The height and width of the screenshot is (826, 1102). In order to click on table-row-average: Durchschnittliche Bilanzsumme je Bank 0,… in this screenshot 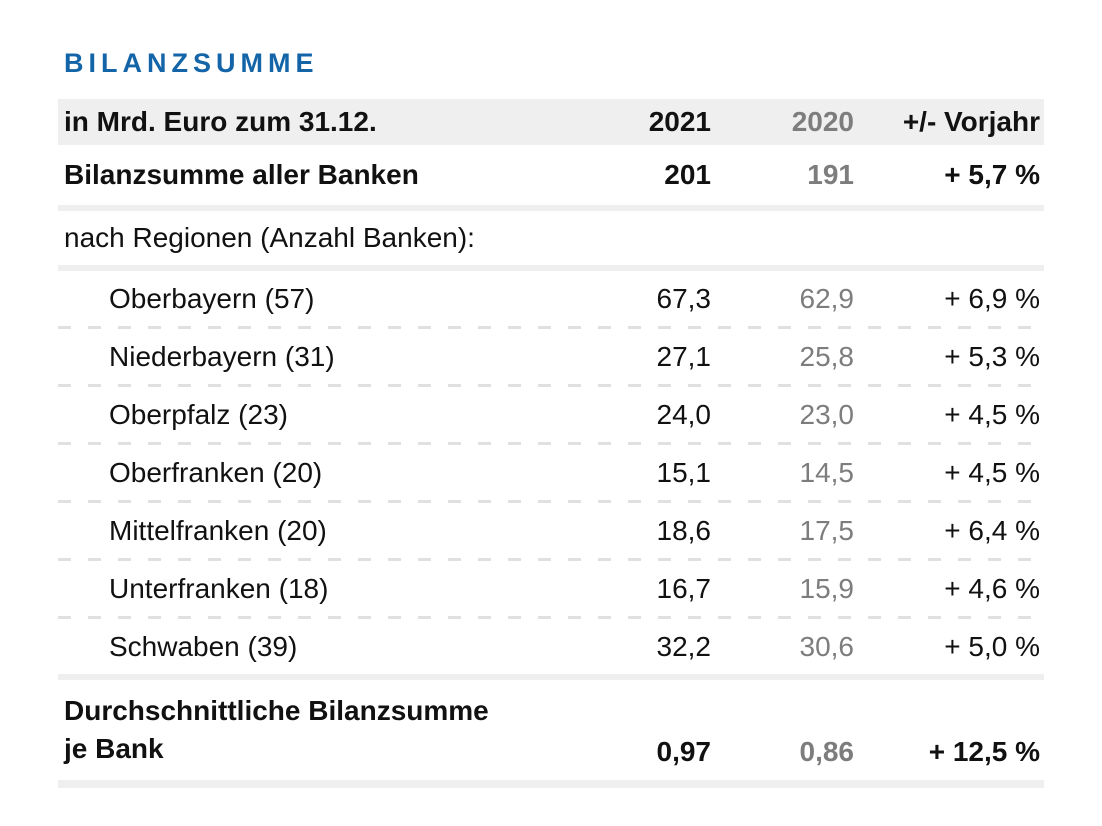, I will do `click(551, 730)`.